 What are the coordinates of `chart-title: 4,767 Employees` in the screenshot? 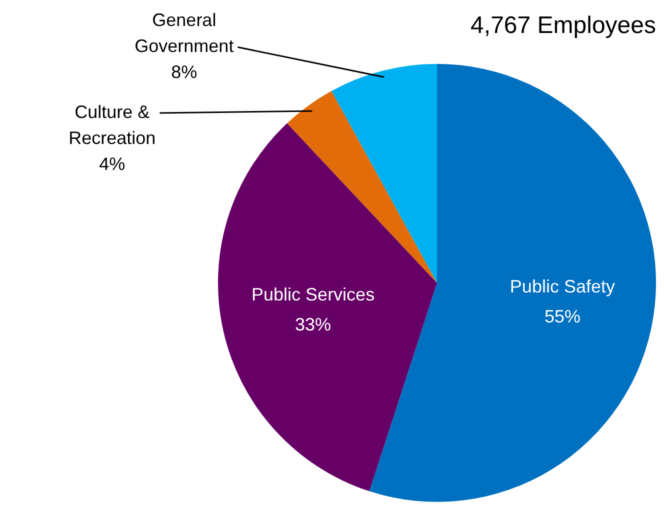 It's located at (563, 26).